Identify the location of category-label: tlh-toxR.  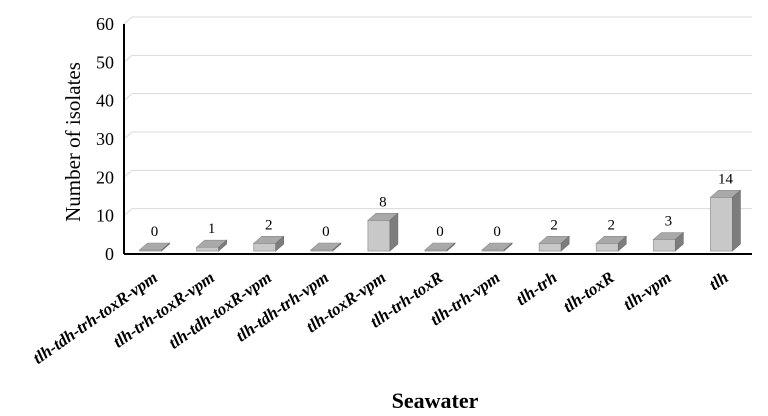
(588, 292).